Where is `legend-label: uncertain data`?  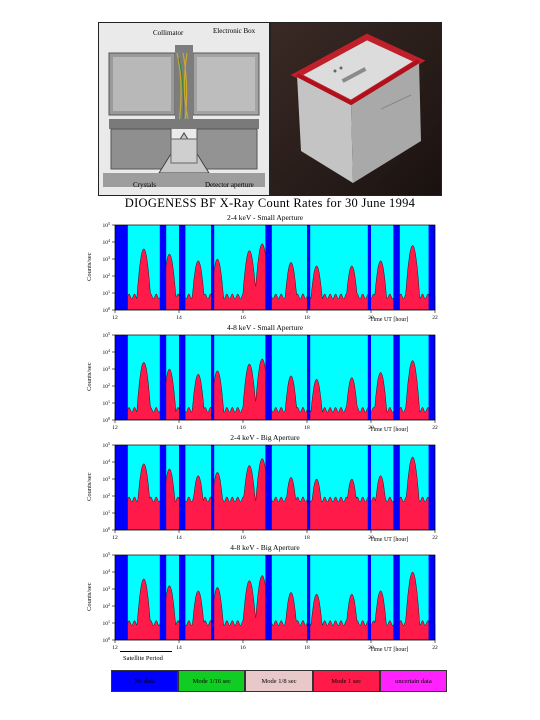
legend-label: uncertain data is located at coordinates (413, 681).